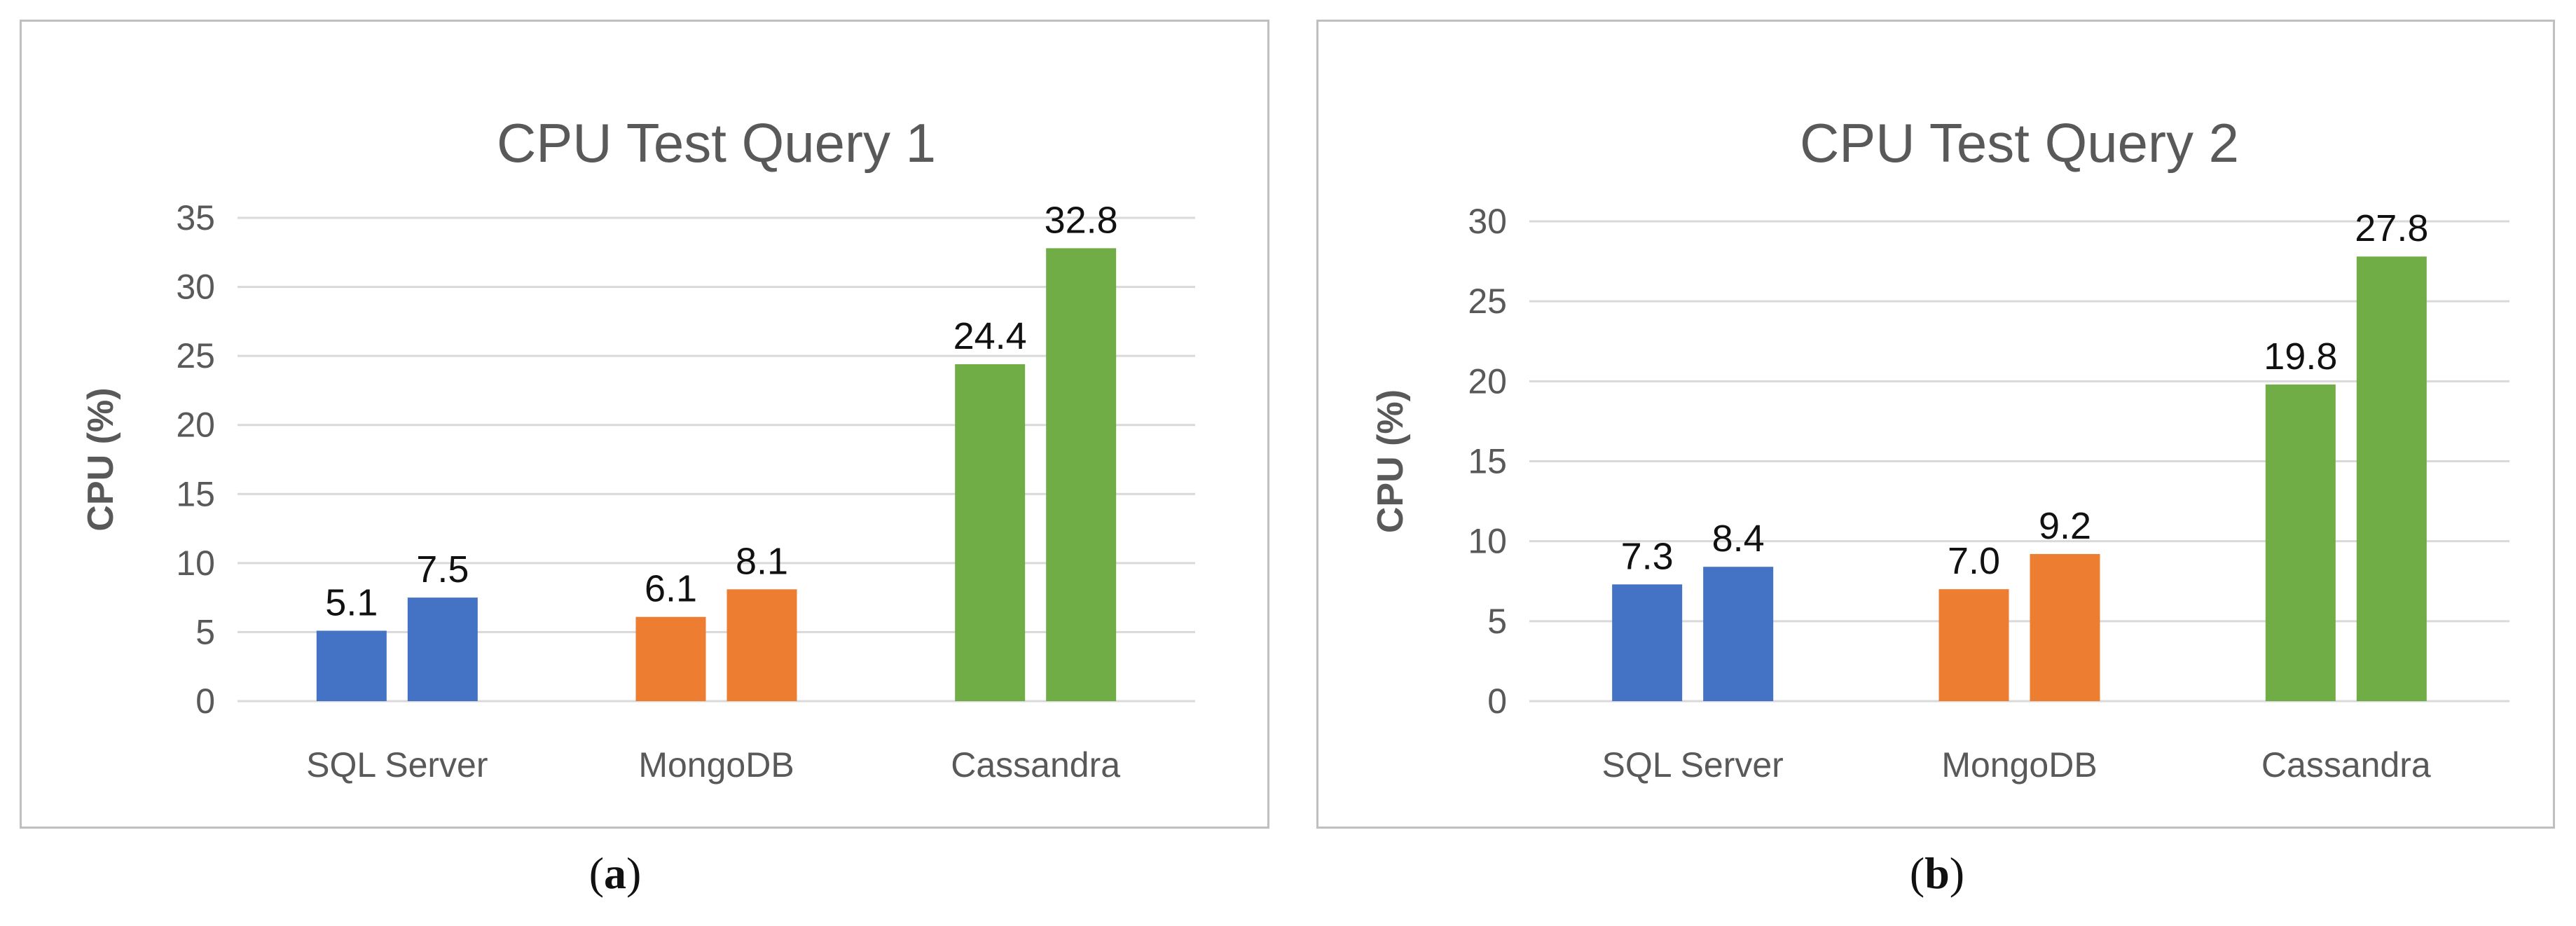  I want to click on data-label: 8.1, so click(762, 561).